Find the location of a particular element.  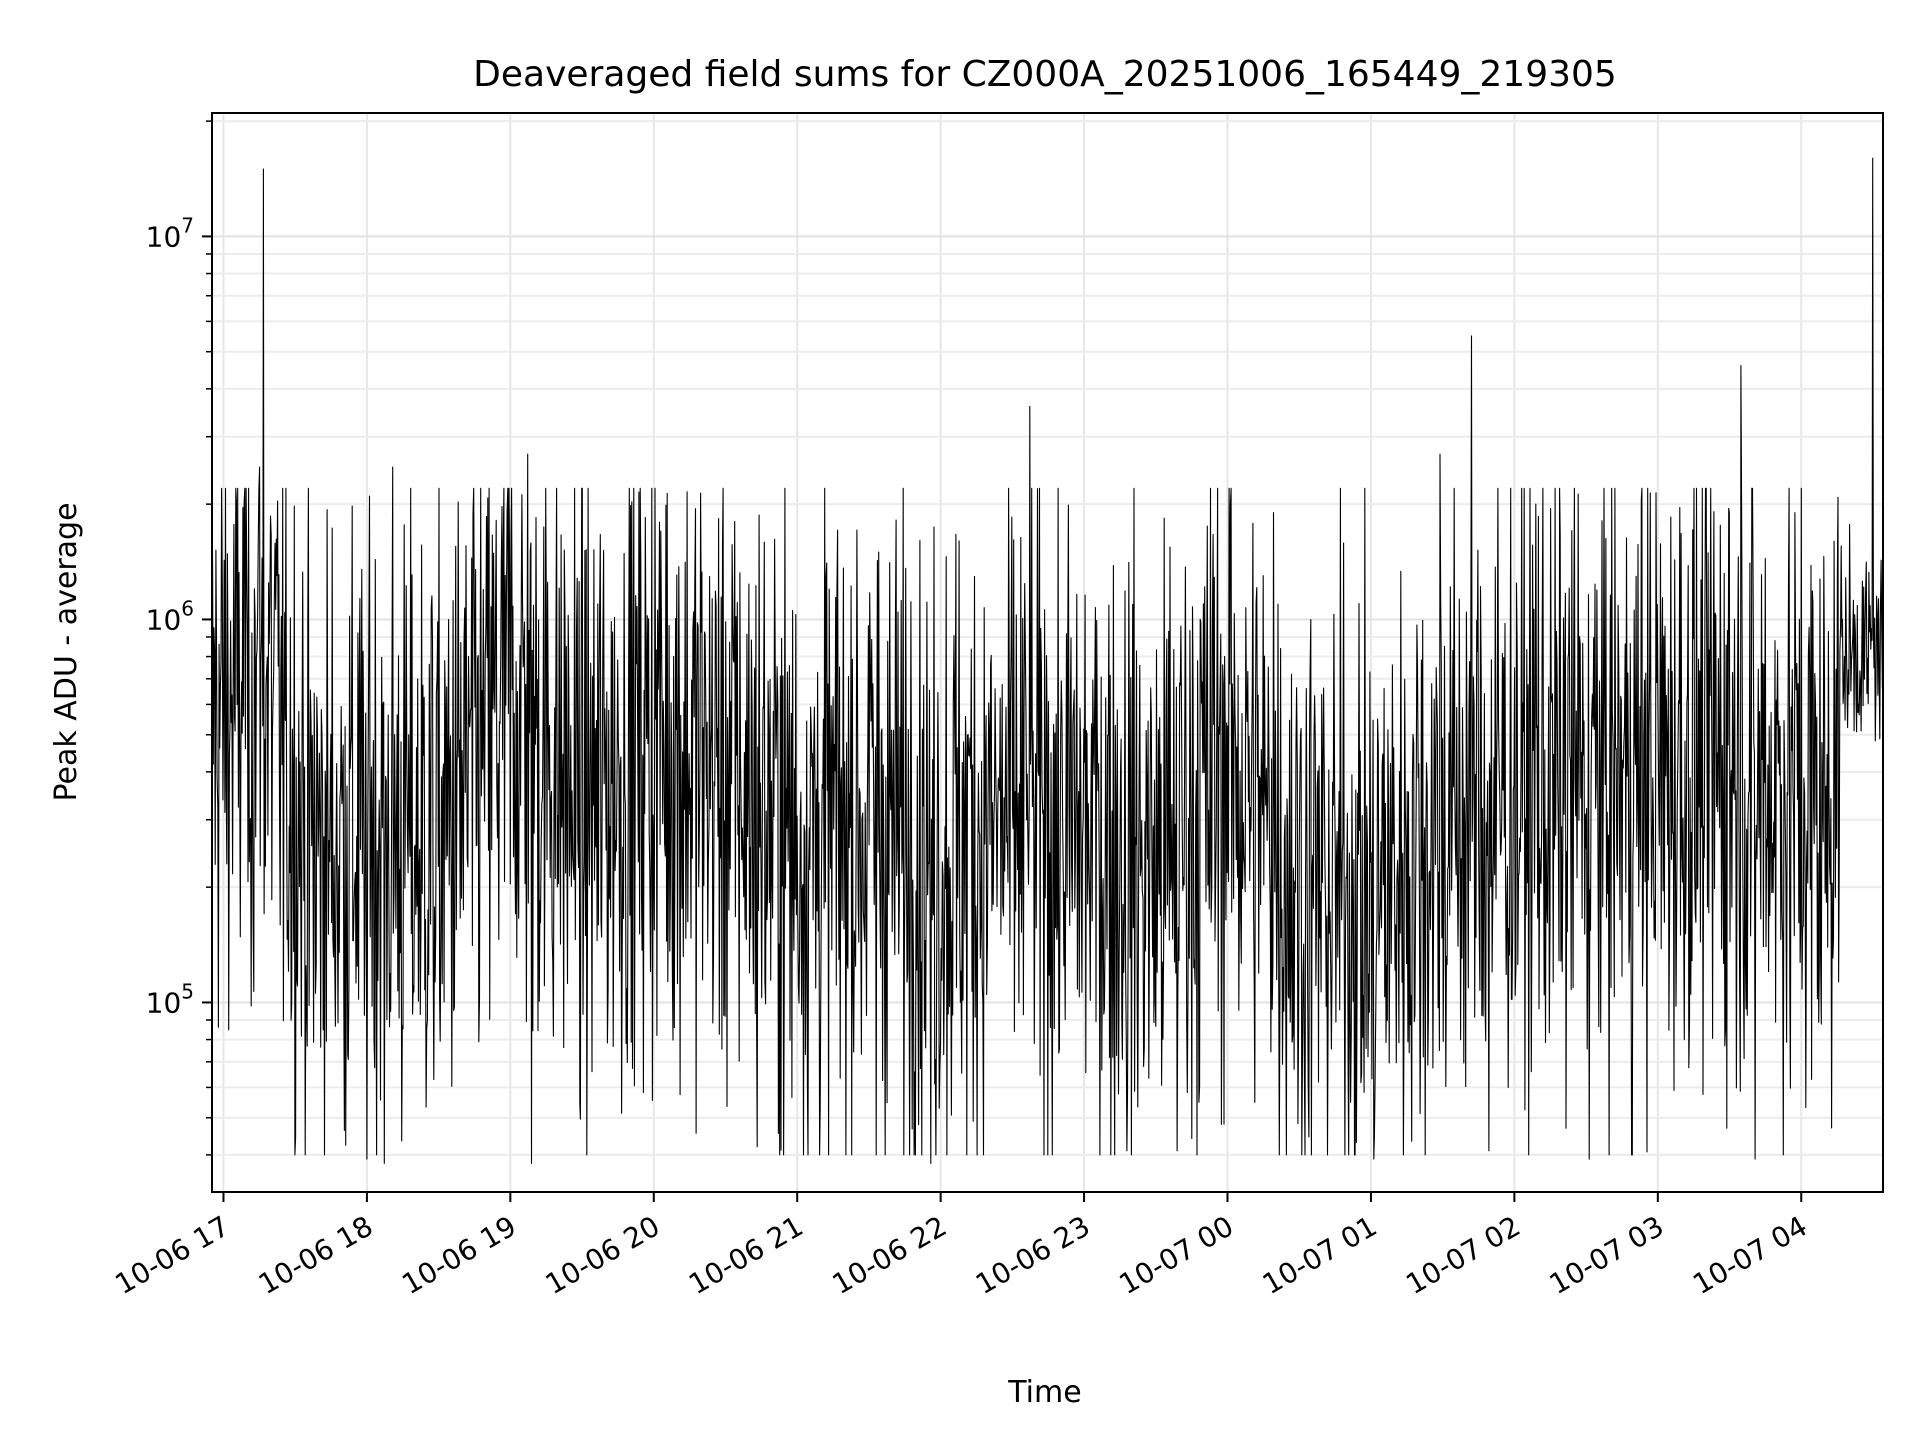

y-tick-label: 10⁶ is located at coordinates (170, 616).